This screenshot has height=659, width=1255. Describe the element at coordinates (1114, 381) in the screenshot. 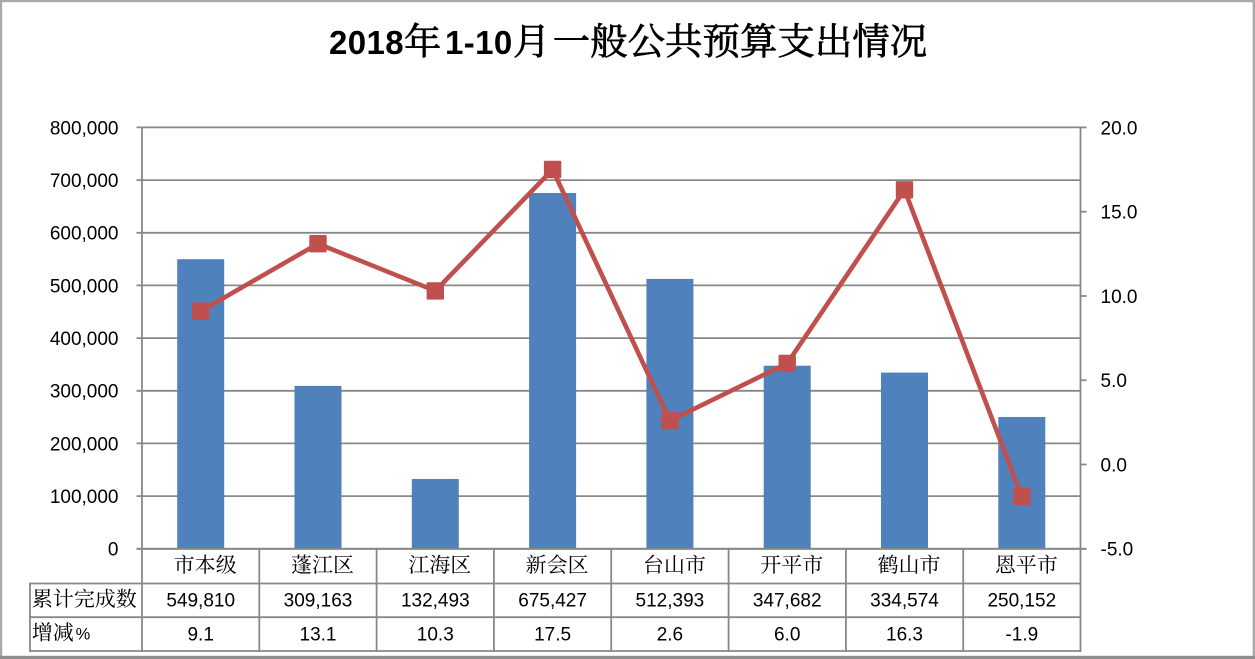

I see `svg-text: 5.0` at that location.